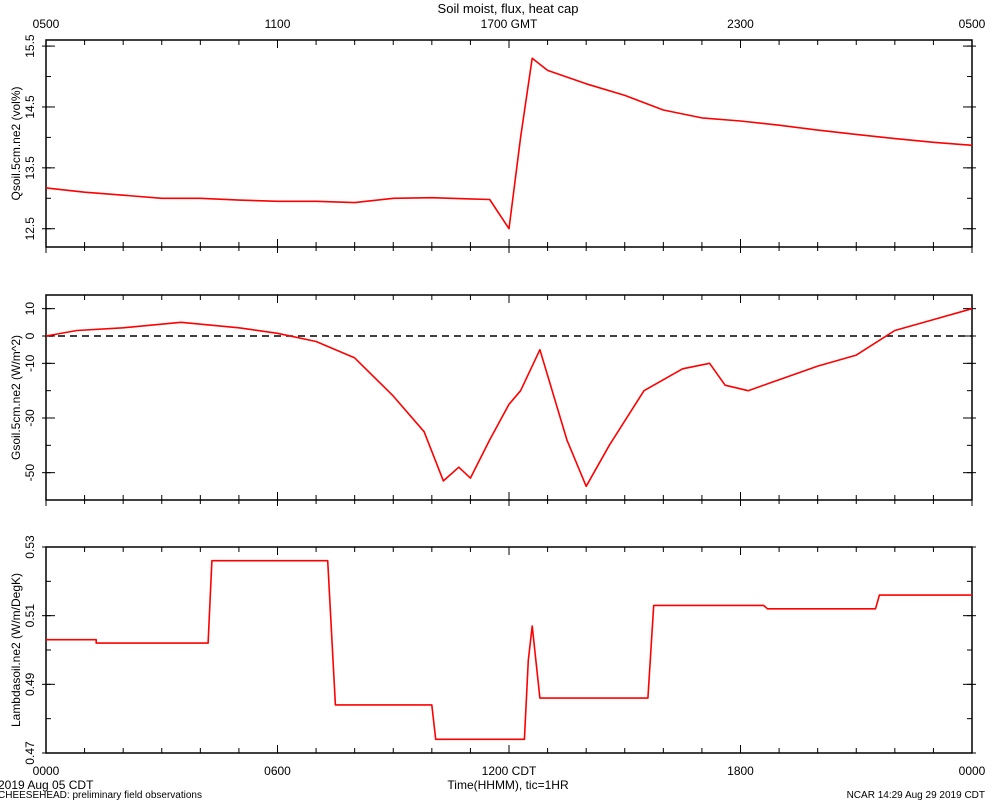 This screenshot has width=1000, height=800. I want to click on bottom-axis-labels: 0000 0600 1200 CDT 1800 0000, so click(509, 771).